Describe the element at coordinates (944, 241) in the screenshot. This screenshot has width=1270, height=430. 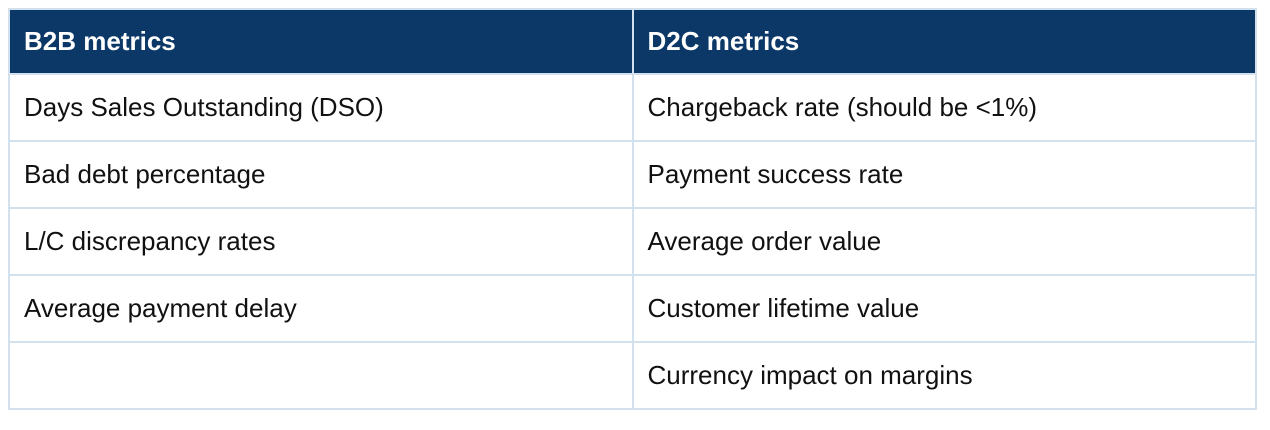
I see `table-cell: Average order value` at that location.